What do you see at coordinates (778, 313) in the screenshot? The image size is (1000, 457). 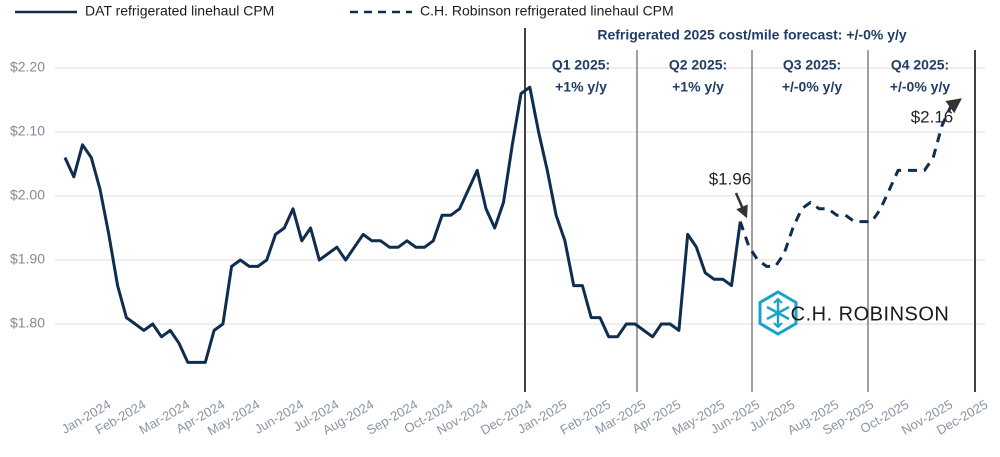 I see `logo` at bounding box center [778, 313].